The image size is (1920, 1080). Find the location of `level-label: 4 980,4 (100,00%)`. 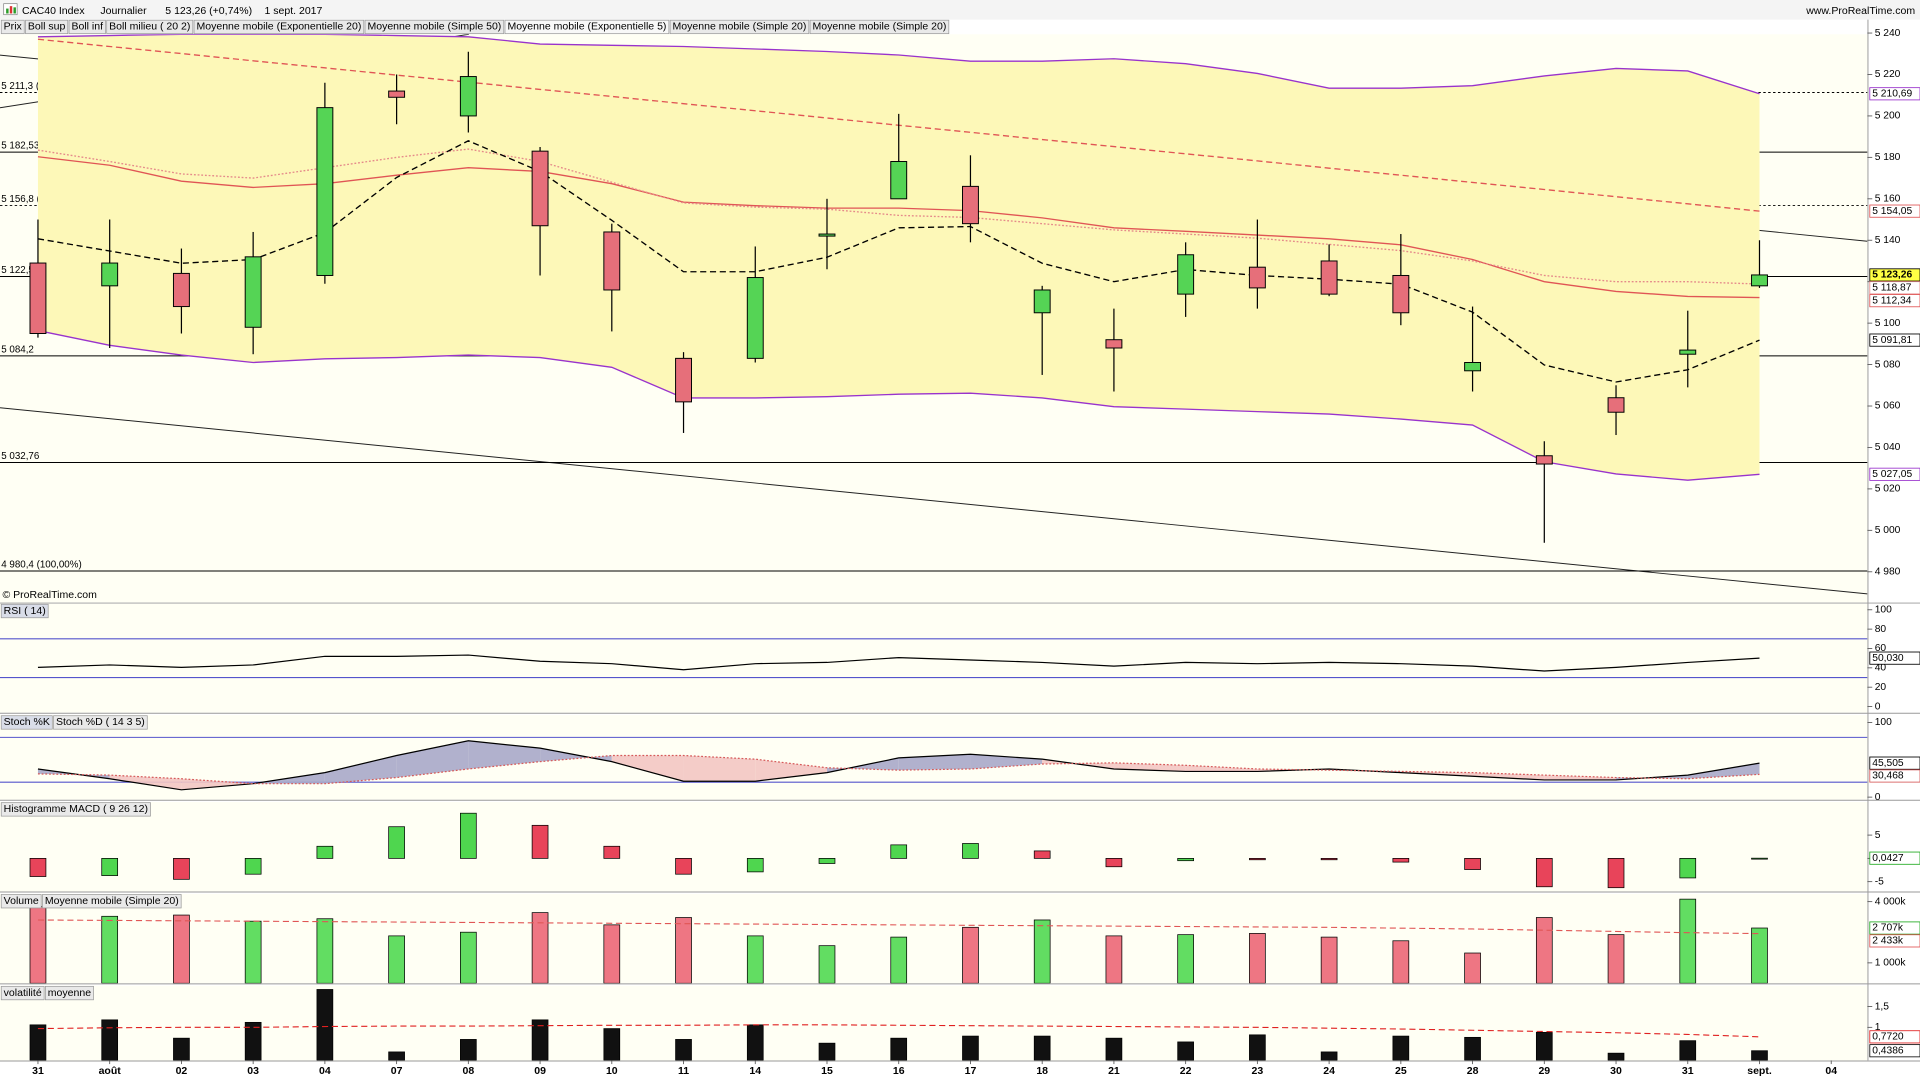

level-label: 4 980,4 (100,00%) is located at coordinates (41, 564).